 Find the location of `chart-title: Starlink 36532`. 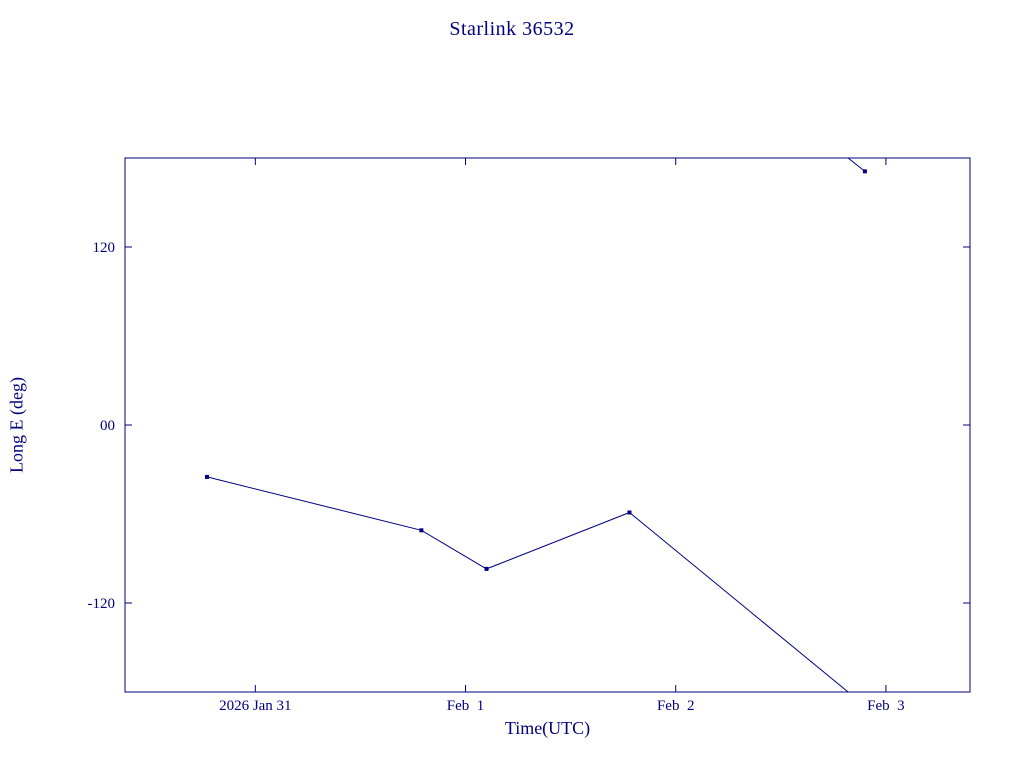

chart-title: Starlink 36532 is located at coordinates (512, 29).